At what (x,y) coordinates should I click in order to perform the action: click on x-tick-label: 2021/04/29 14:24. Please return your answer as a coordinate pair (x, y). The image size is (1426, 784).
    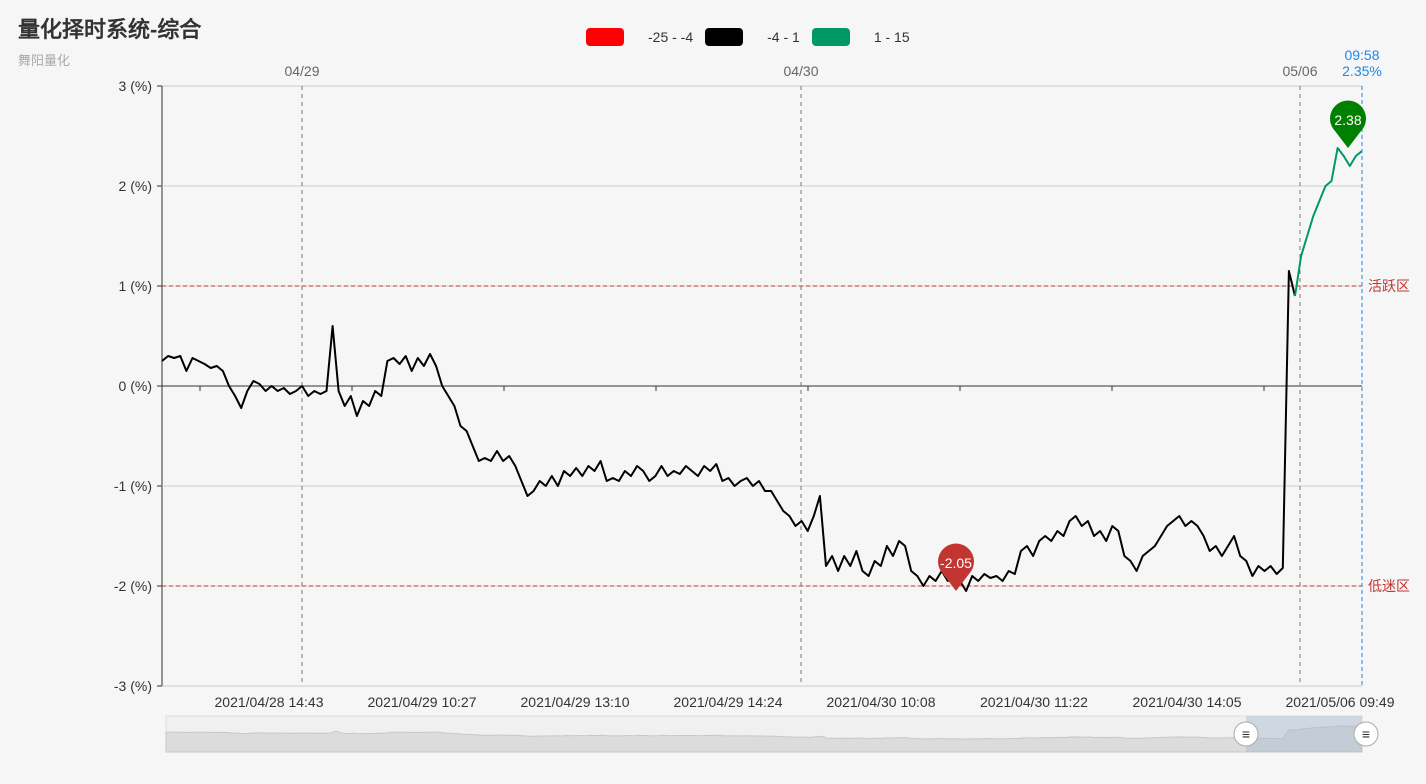
    Looking at the image, I should click on (728, 702).